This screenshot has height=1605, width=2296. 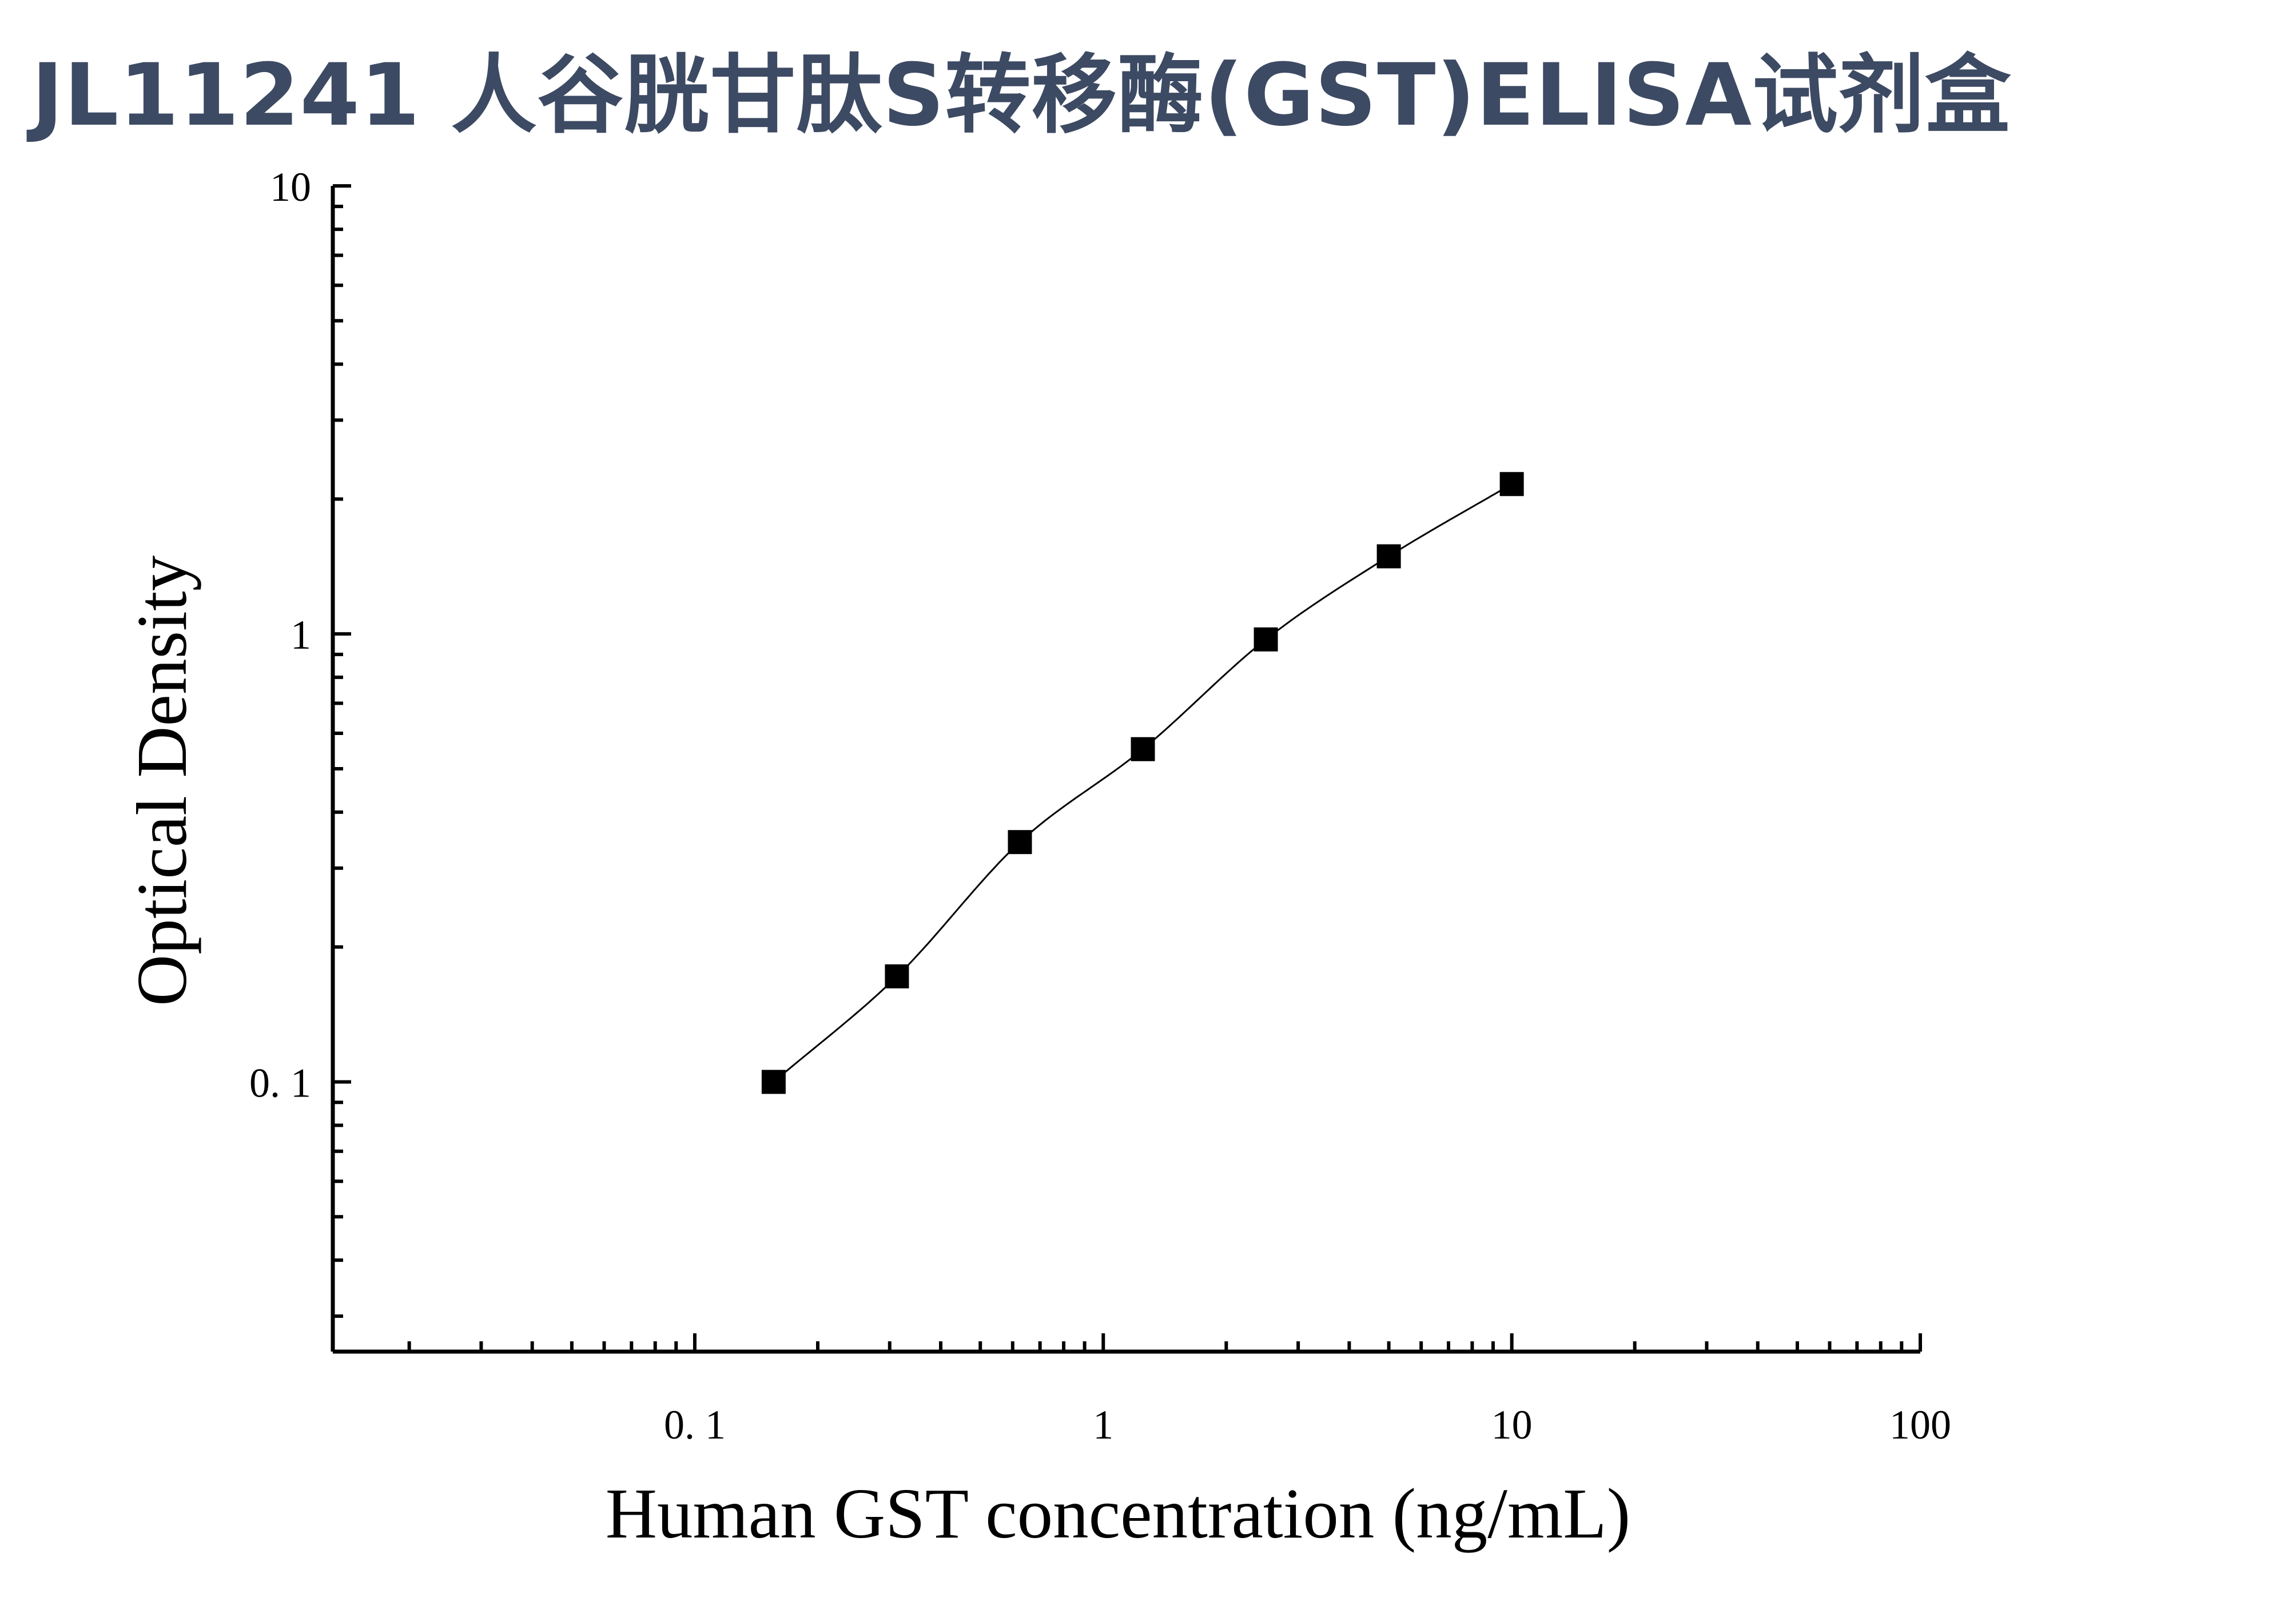 What do you see at coordinates (301, 635) in the screenshot?
I see `y-tick-label: 1` at bounding box center [301, 635].